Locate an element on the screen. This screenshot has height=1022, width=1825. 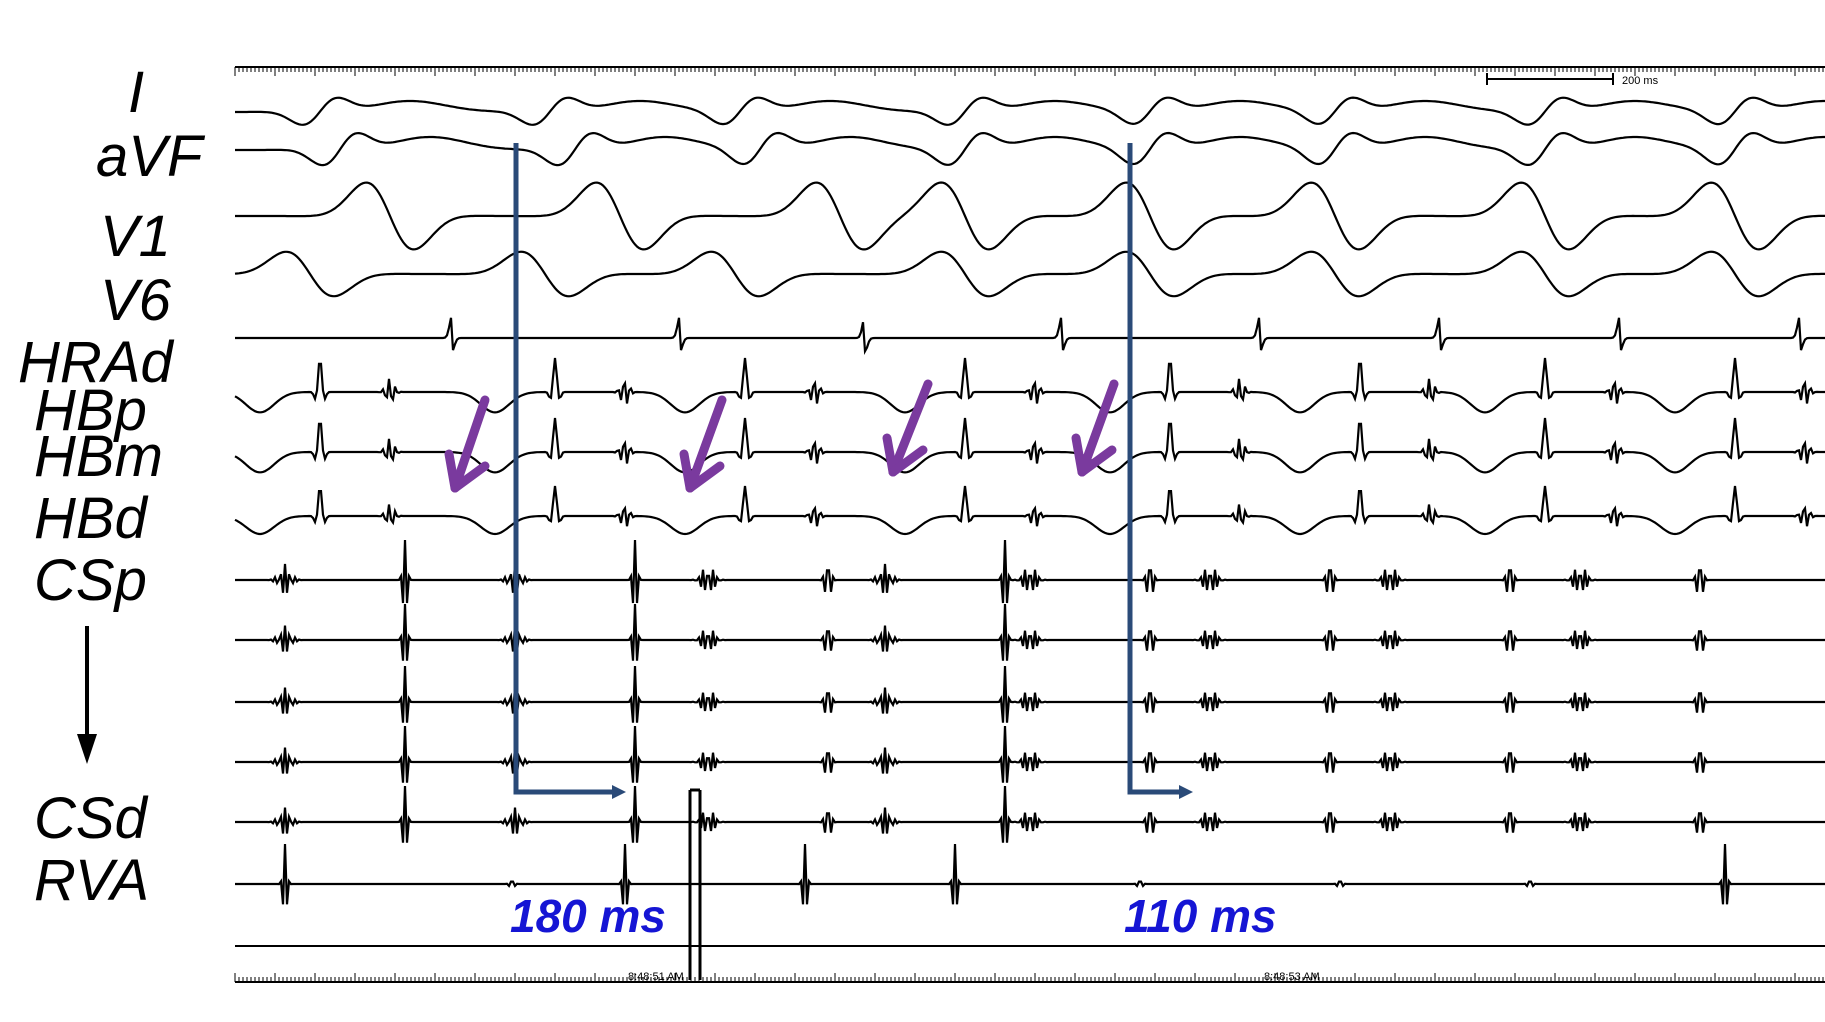
interval-marker-180-arrowhead is located at coordinates (619, 792).